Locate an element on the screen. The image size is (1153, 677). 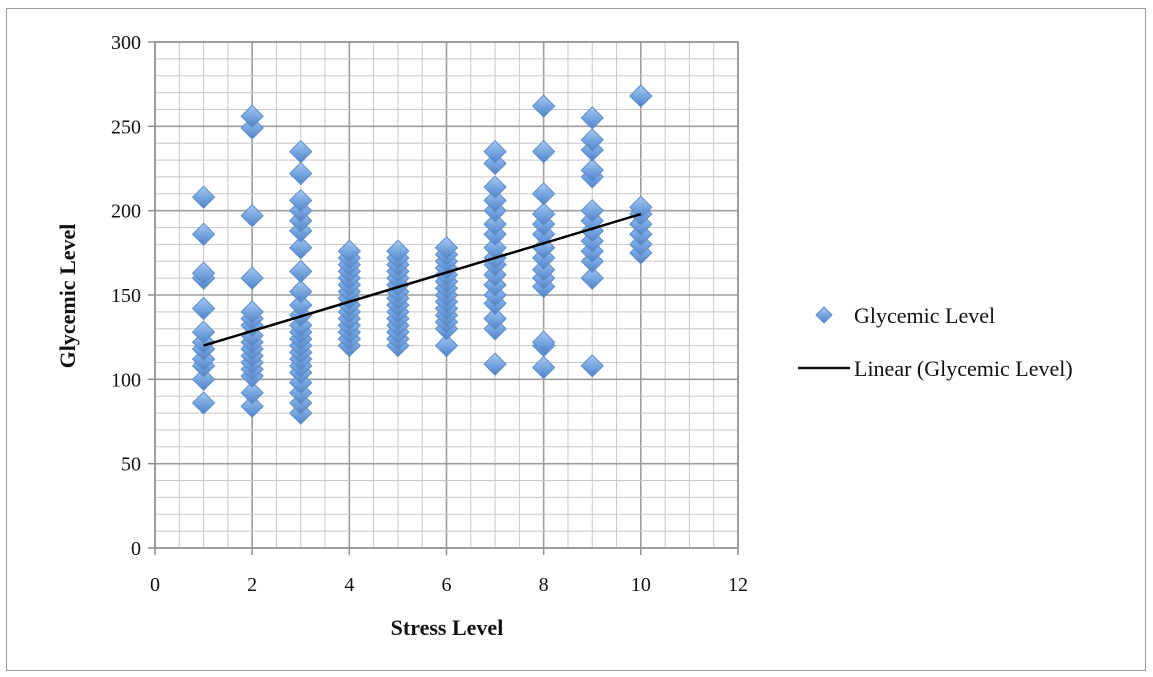
legend-diamond-icon is located at coordinates (824, 315).